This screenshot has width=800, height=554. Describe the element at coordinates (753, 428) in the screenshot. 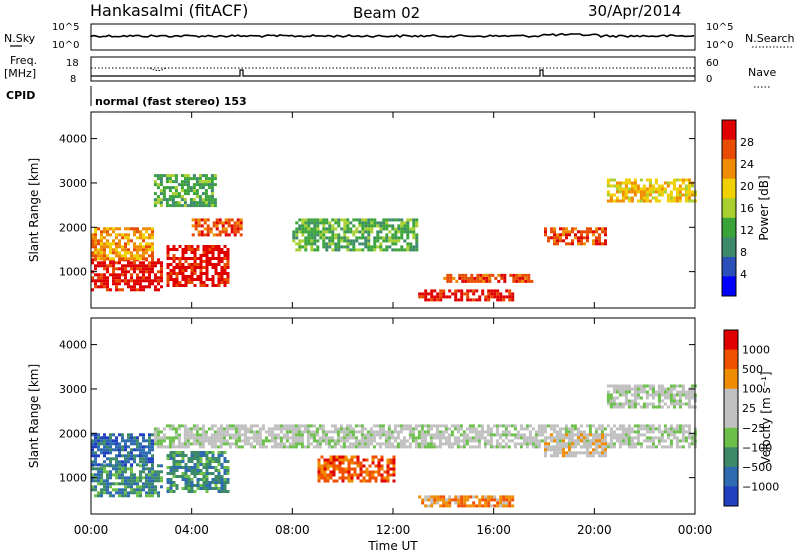

I see `velocity-colorbar-tick: −25` at that location.